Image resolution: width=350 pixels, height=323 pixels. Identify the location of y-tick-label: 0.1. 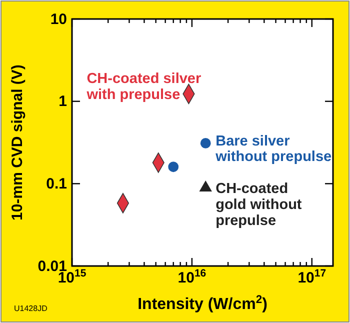
(56, 183).